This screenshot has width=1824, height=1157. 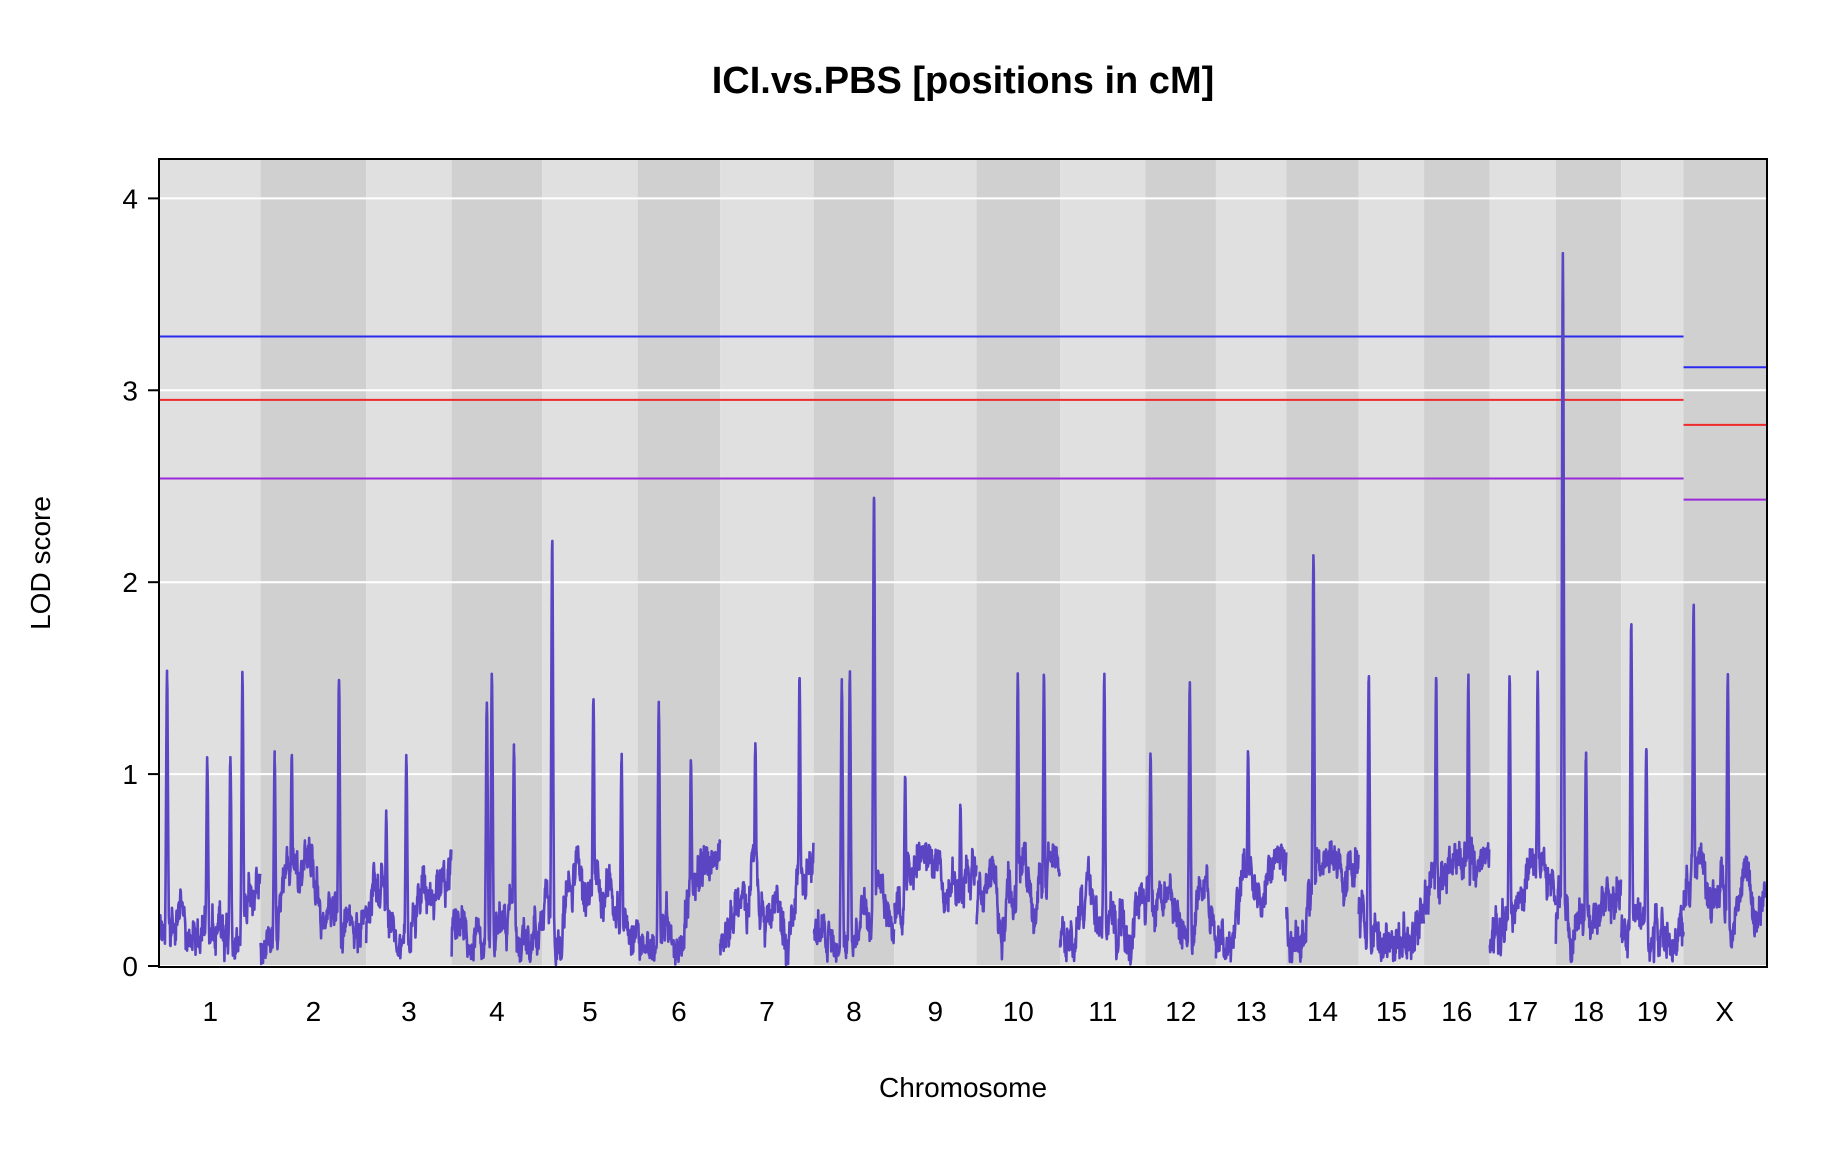 What do you see at coordinates (1456, 1011) in the screenshot?
I see `x-tick-label-chr-16: 16` at bounding box center [1456, 1011].